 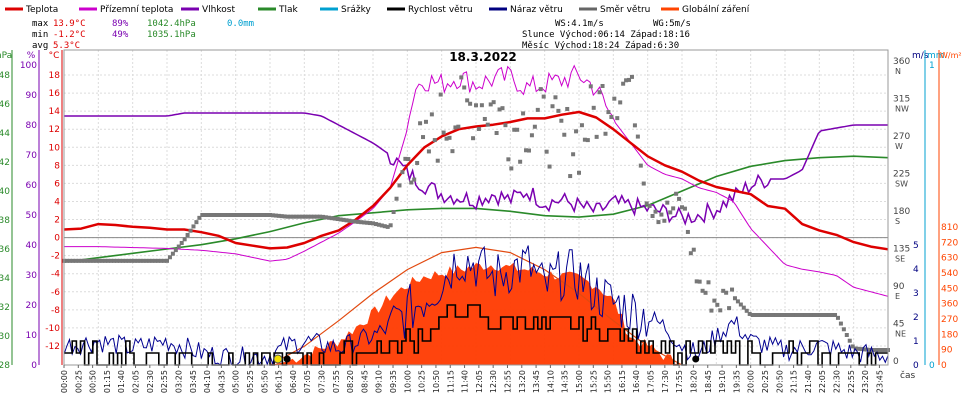 I want to click on legend-item-label: Přízemní teplota, so click(x=136, y=10).